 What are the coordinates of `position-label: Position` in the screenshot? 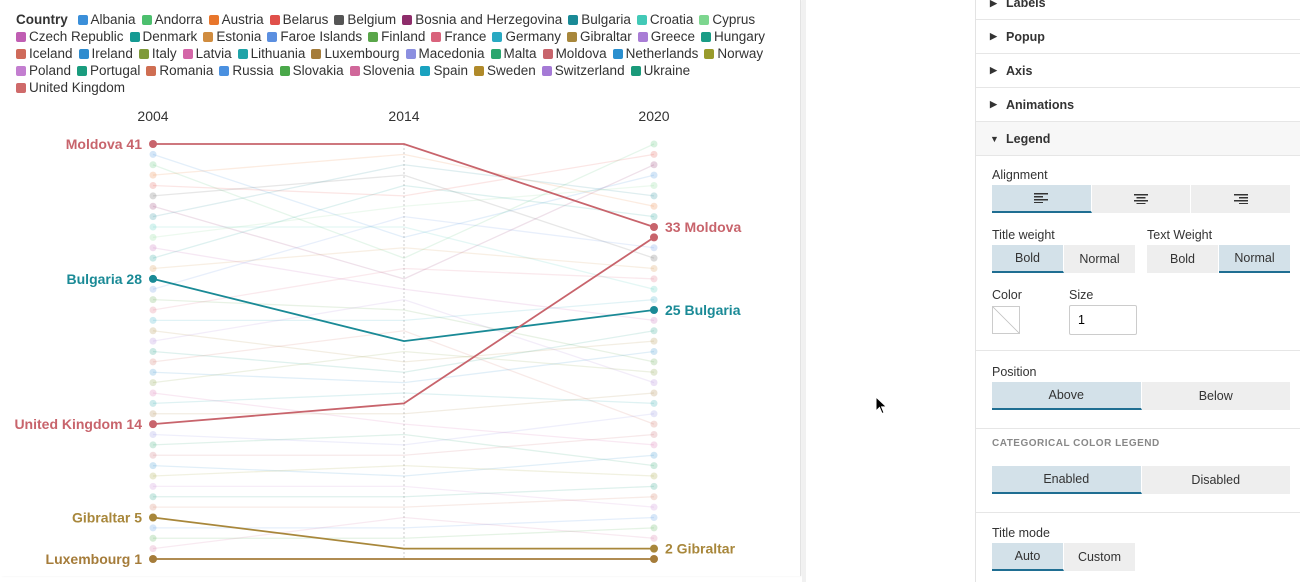 It's located at (1014, 372).